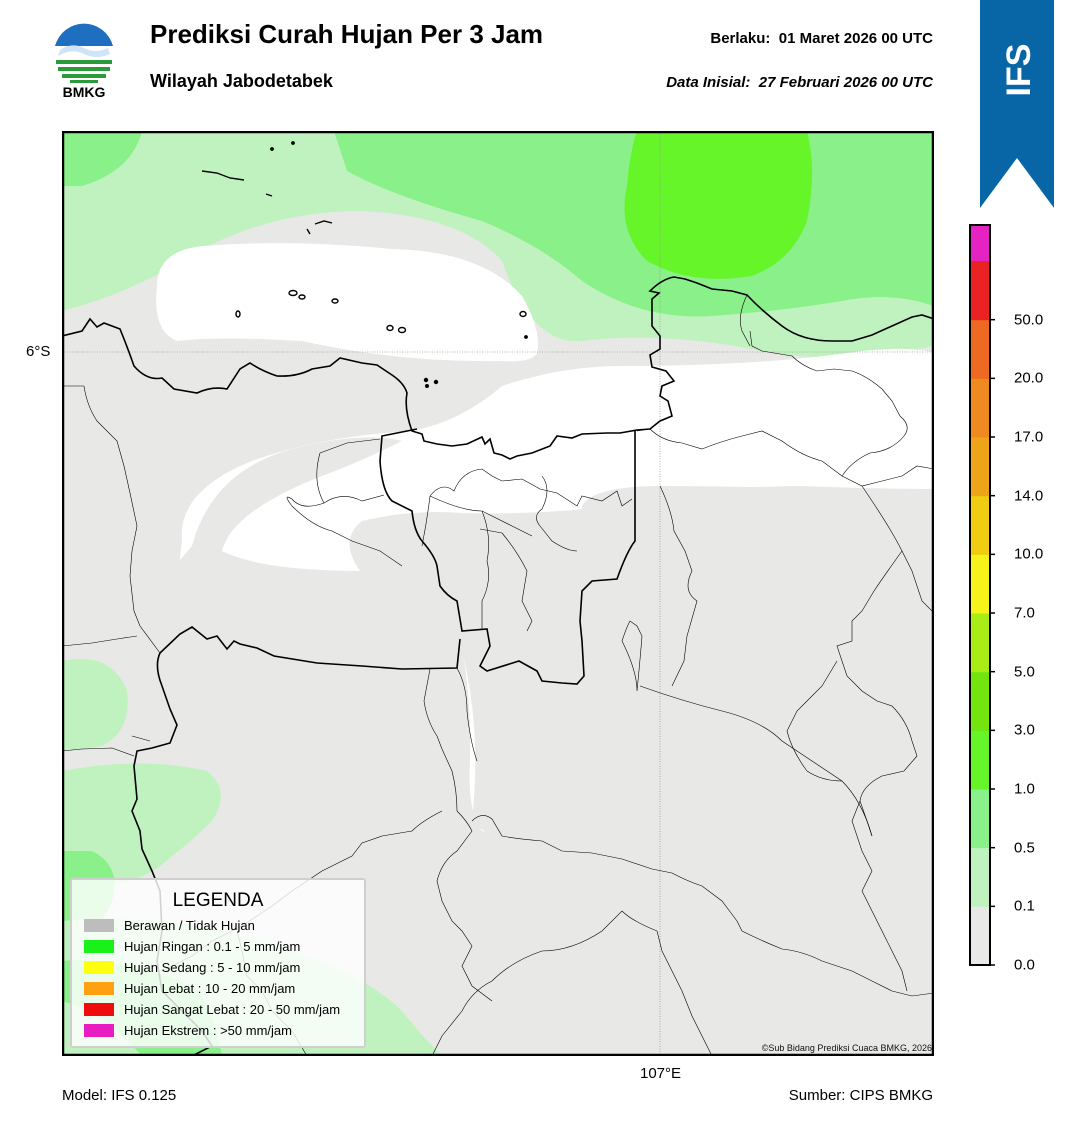 The image size is (1072, 1128). What do you see at coordinates (102, 158) in the screenshot?
I see `rain-zone-0.5-corner` at bounding box center [102, 158].